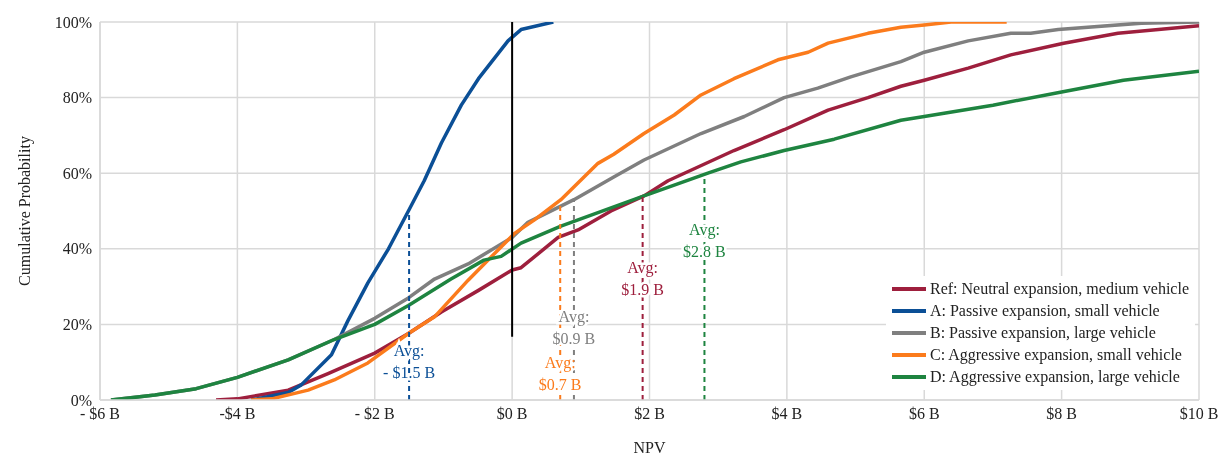  I want to click on x-axis-title: NPV, so click(649, 447).